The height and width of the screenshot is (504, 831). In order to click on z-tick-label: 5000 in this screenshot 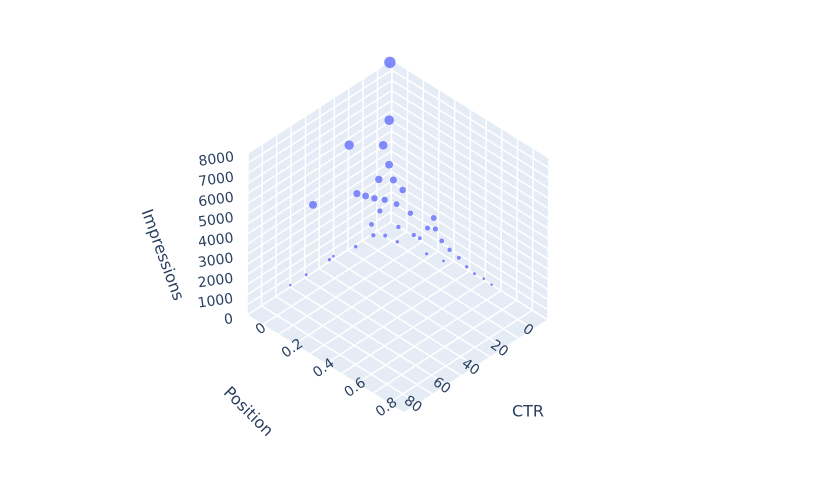, I will do `click(216, 220)`.